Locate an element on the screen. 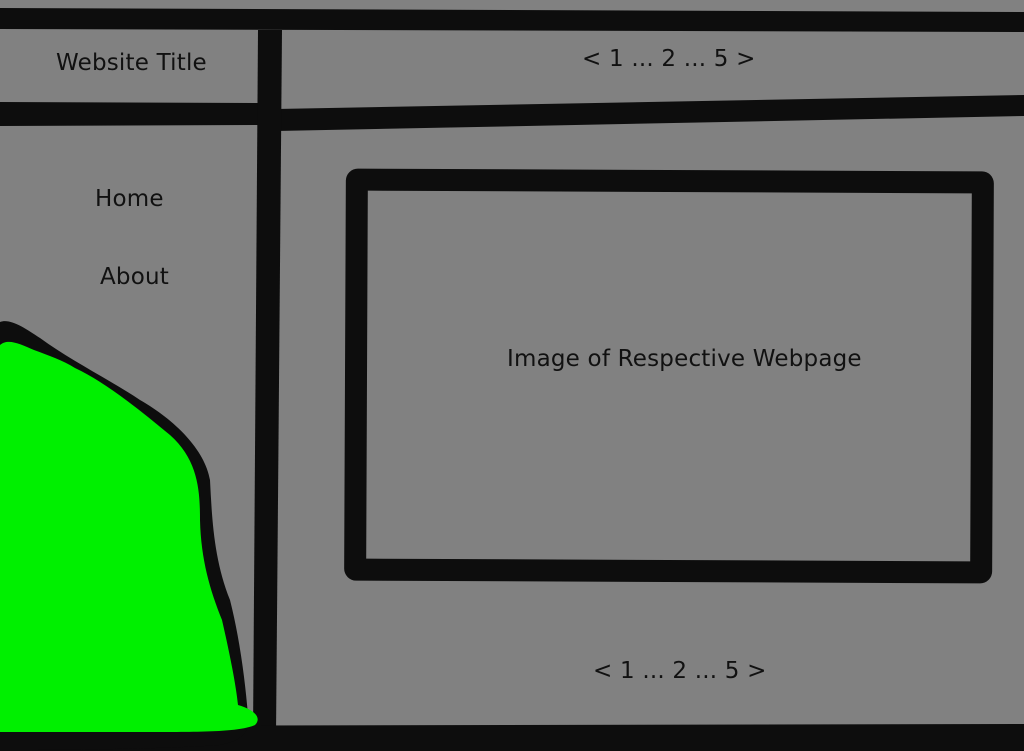  image-placeholder-label: Image of Respective Webpage is located at coordinates (684, 359).